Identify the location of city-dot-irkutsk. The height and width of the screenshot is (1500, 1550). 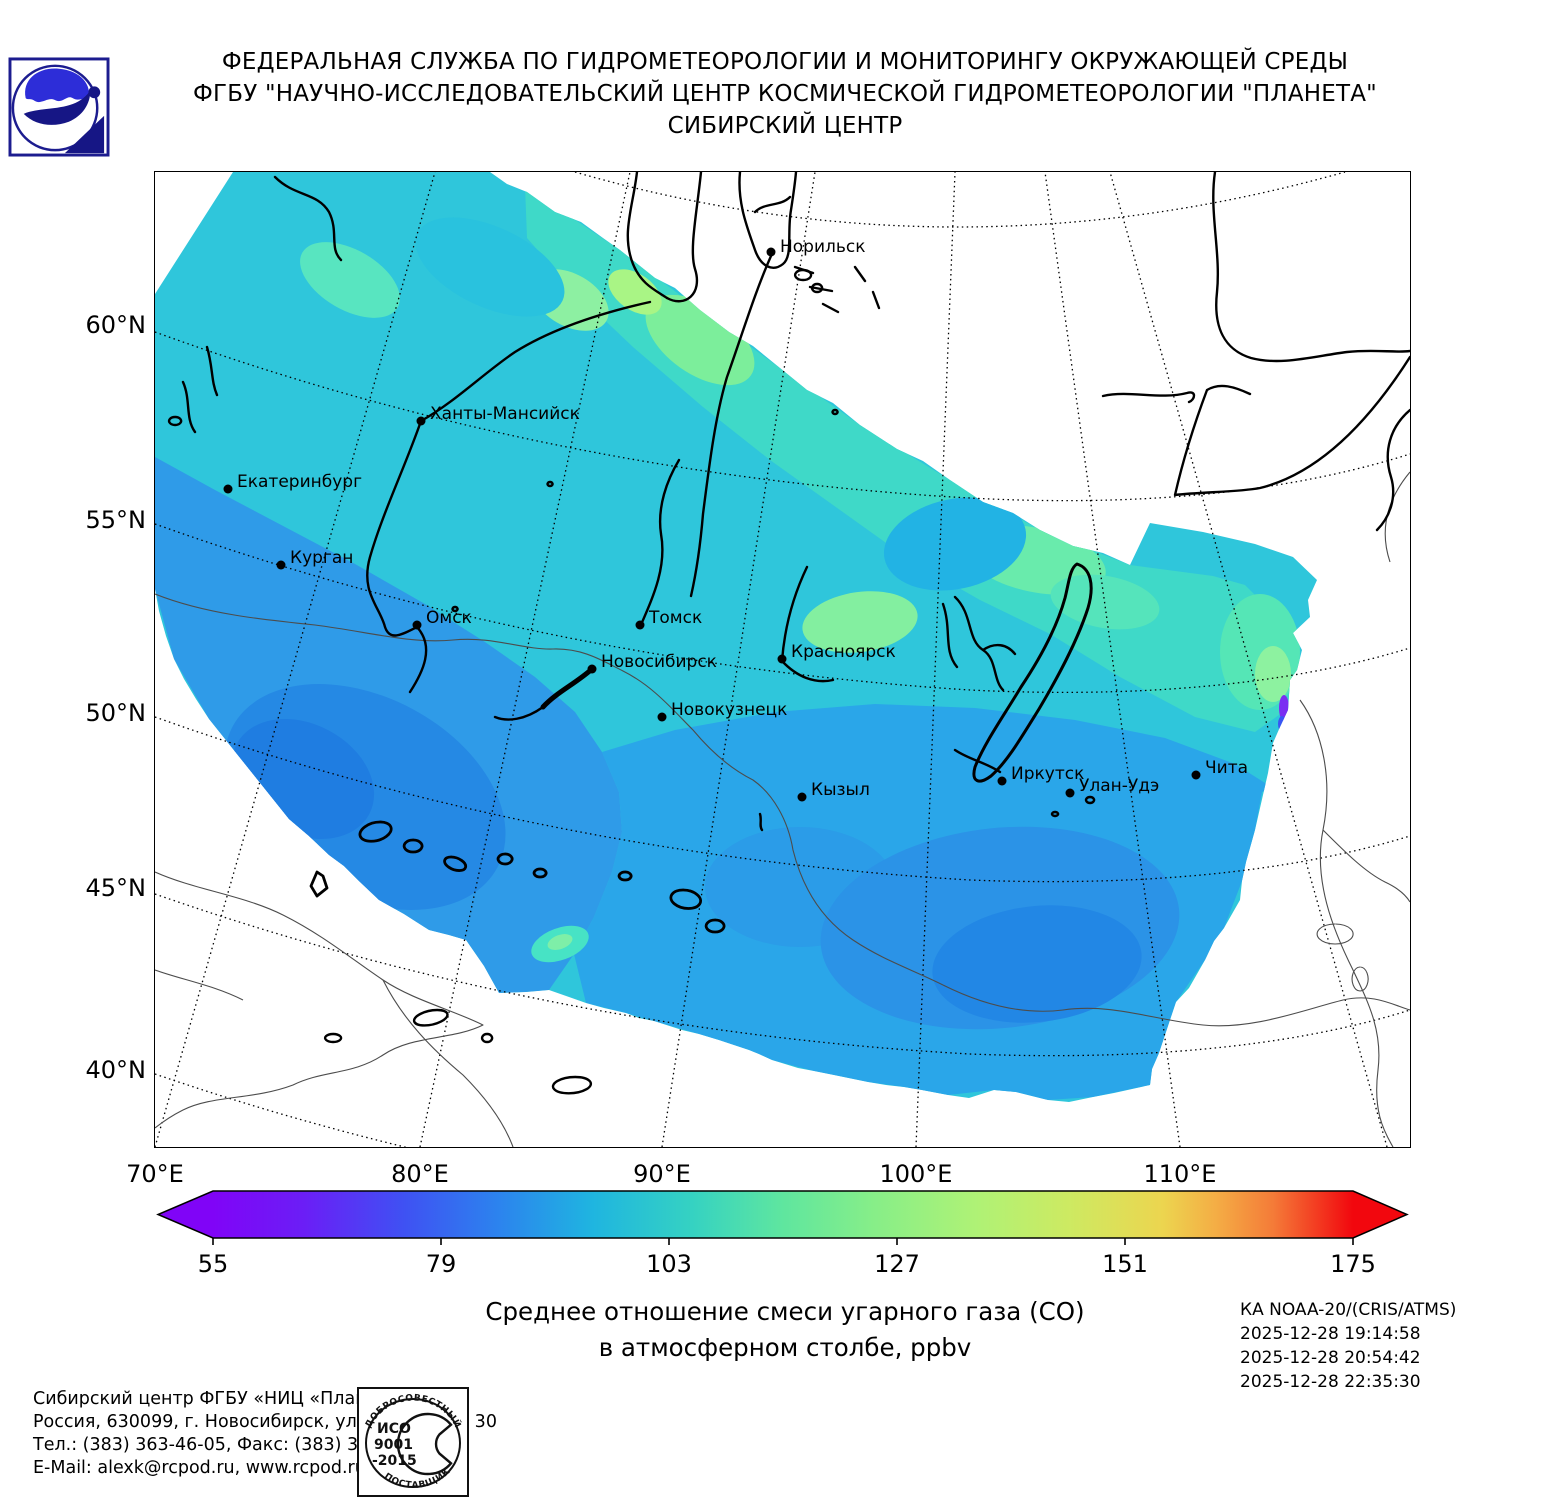
(1002, 781).